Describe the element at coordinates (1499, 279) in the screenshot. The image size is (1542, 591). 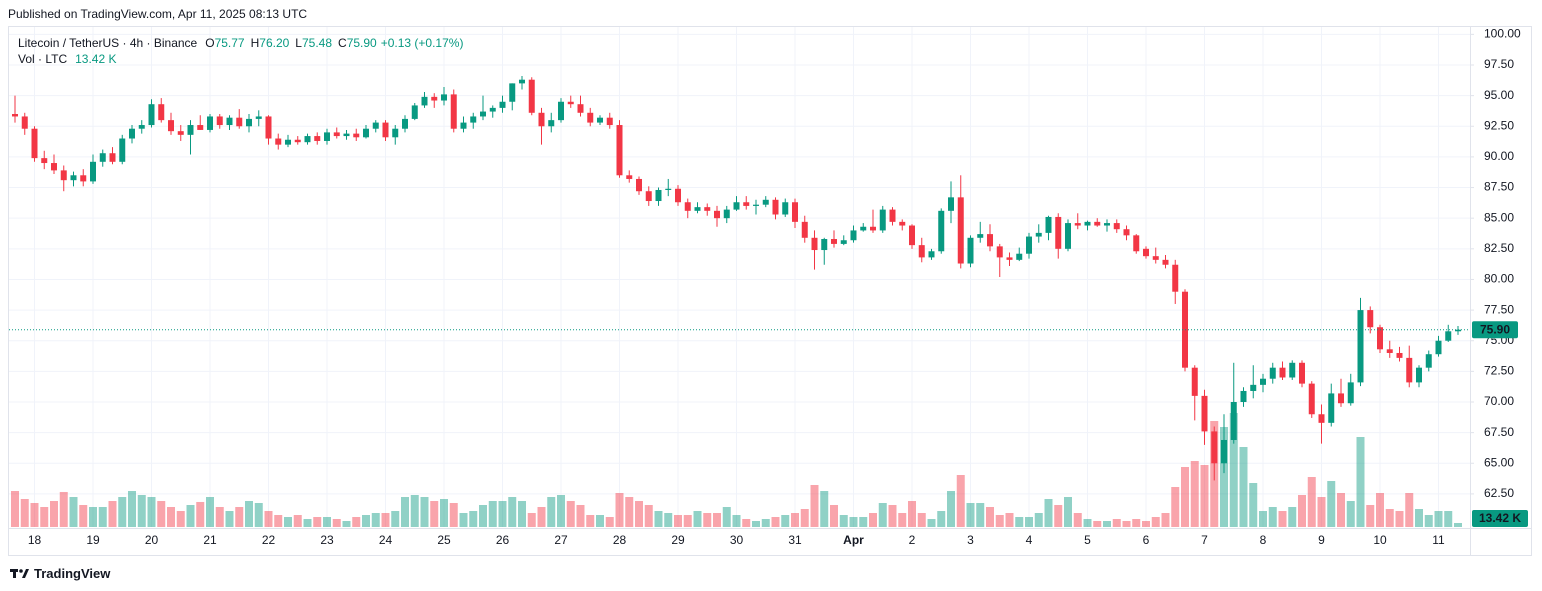
I see `y-tick-label: 80.00` at that location.